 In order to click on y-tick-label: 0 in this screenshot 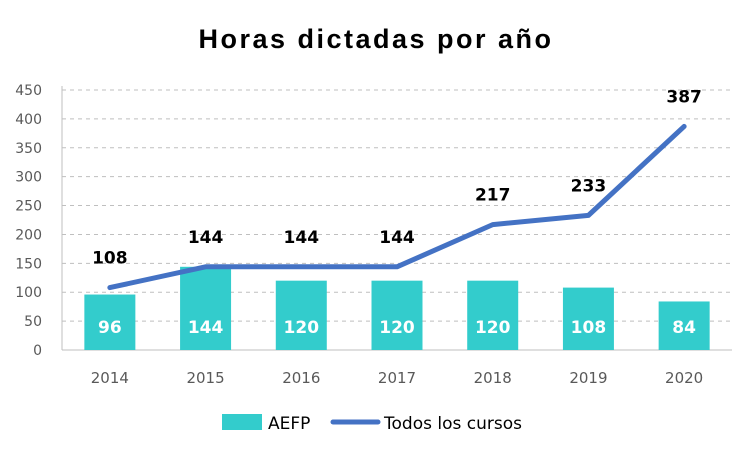, I will do `click(37, 351)`.